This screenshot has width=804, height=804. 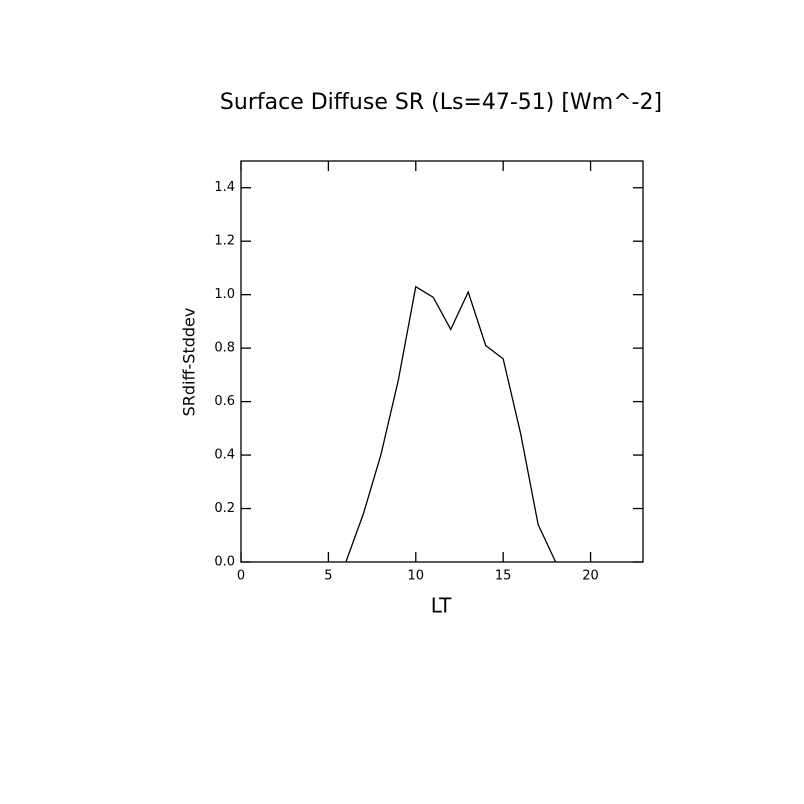 What do you see at coordinates (224, 241) in the screenshot?
I see `y-tick-label: 1.2` at bounding box center [224, 241].